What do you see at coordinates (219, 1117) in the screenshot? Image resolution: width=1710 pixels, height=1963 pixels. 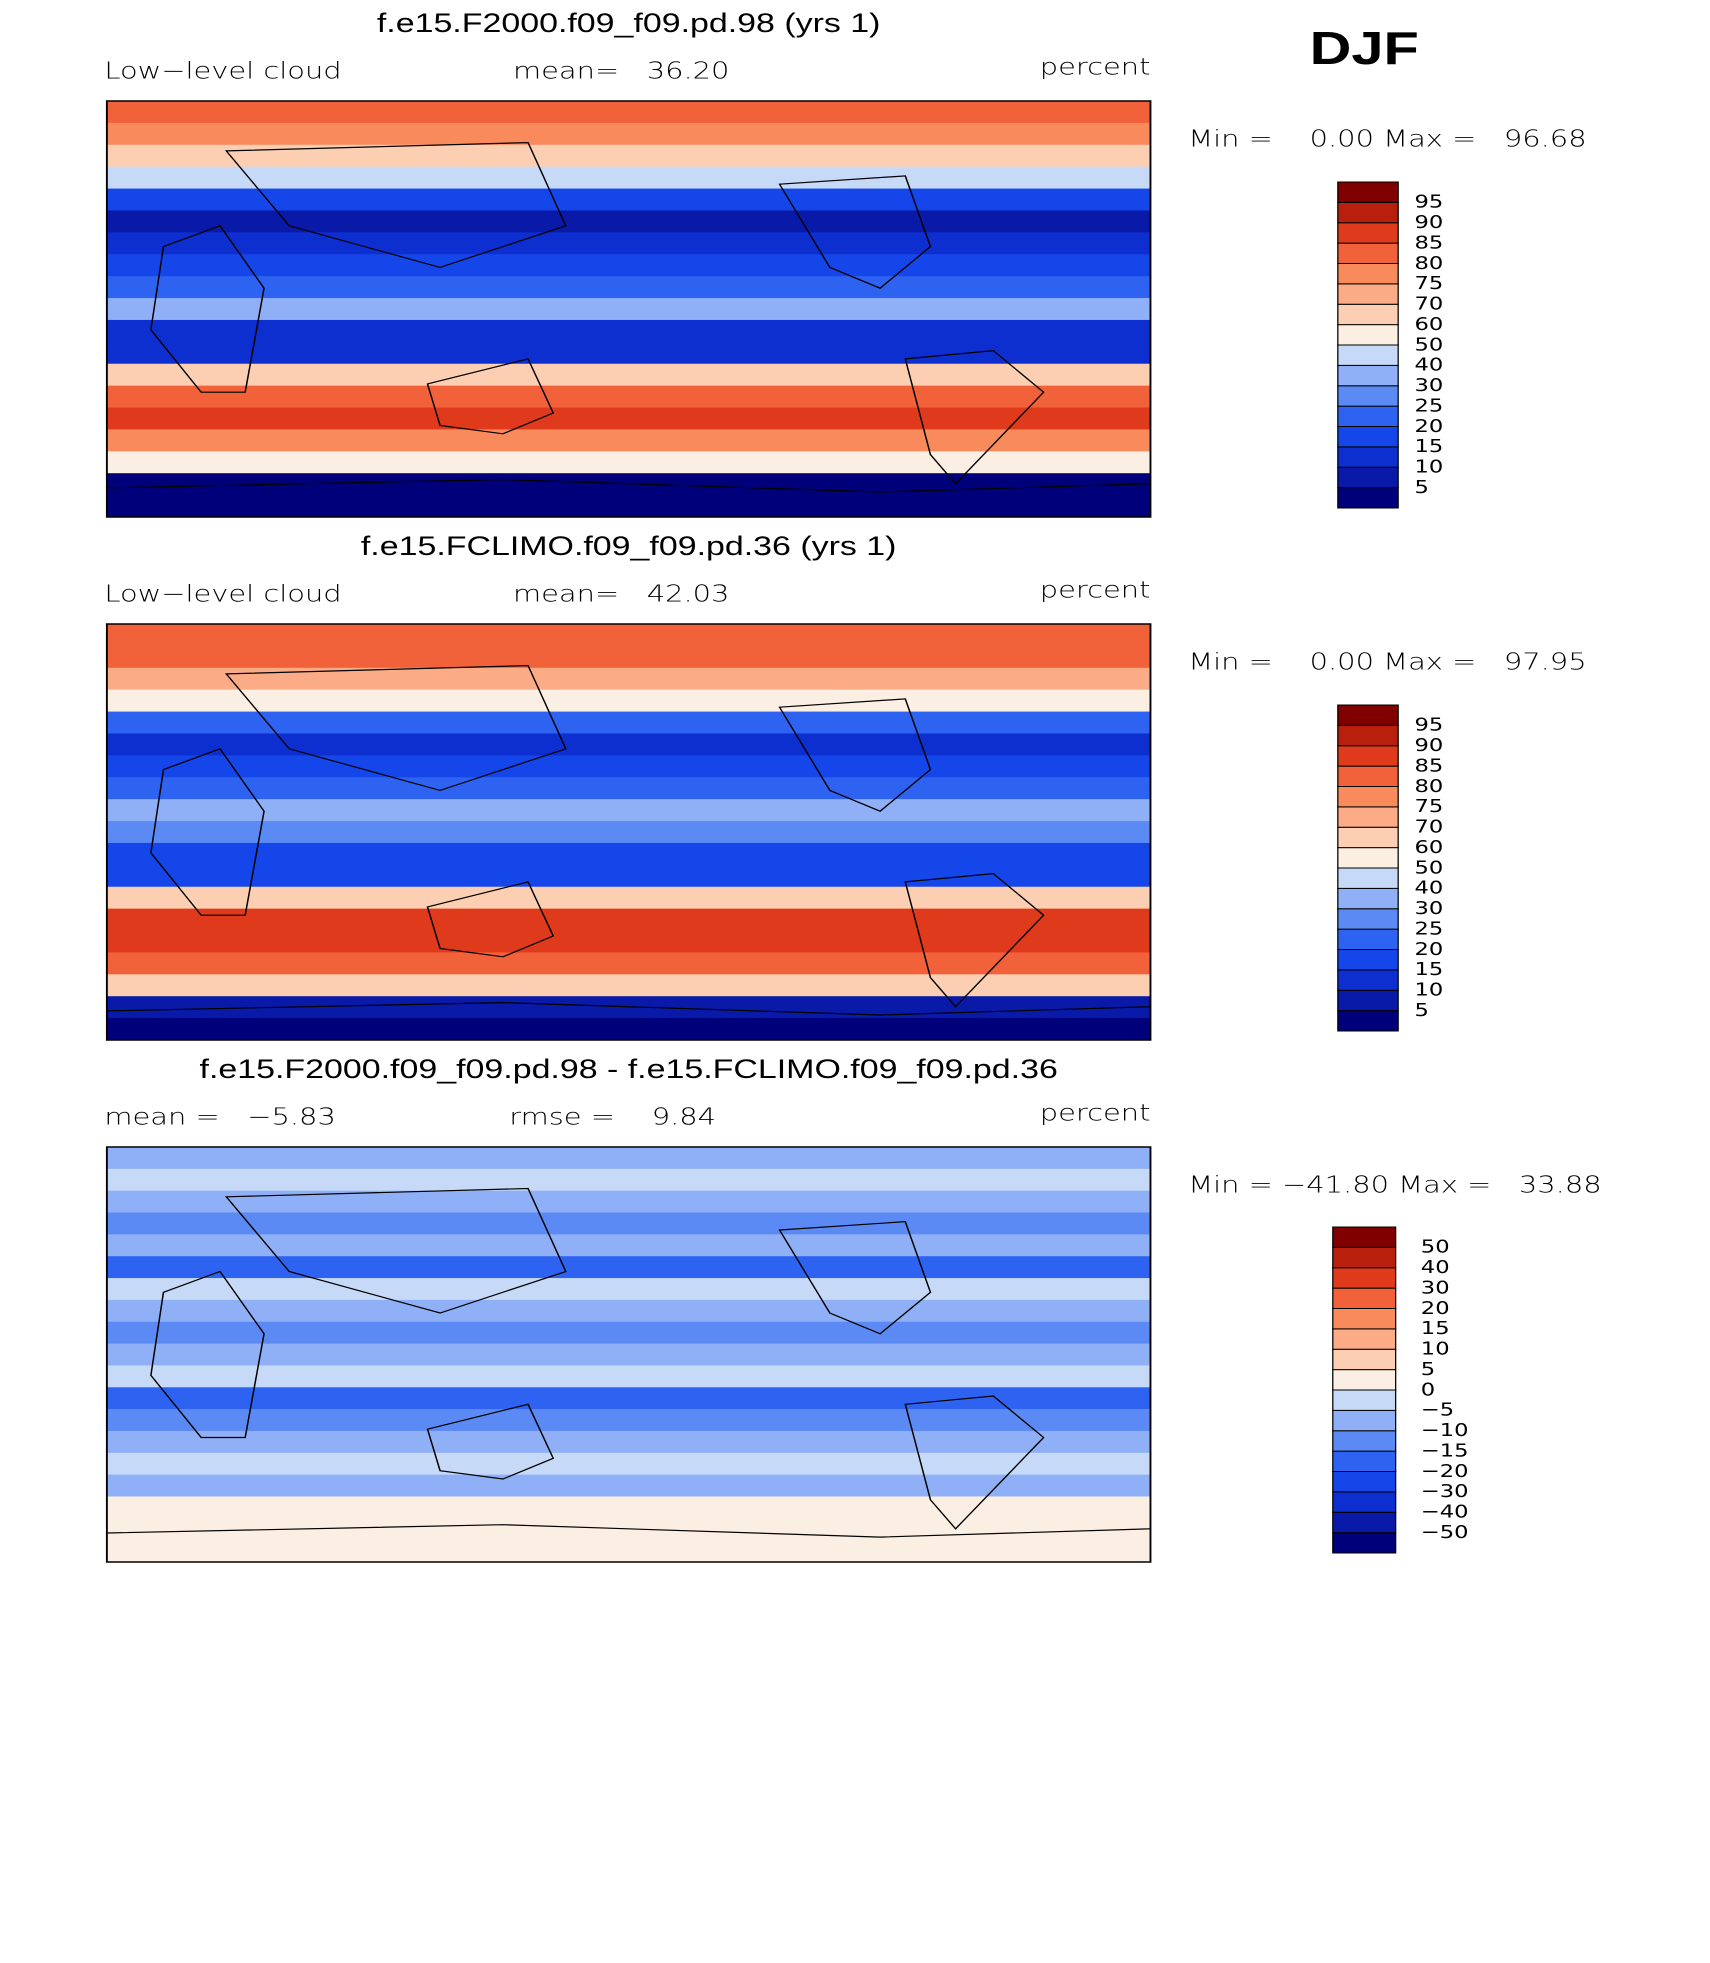 I see `panel-left-label: mean = −5.83` at bounding box center [219, 1117].